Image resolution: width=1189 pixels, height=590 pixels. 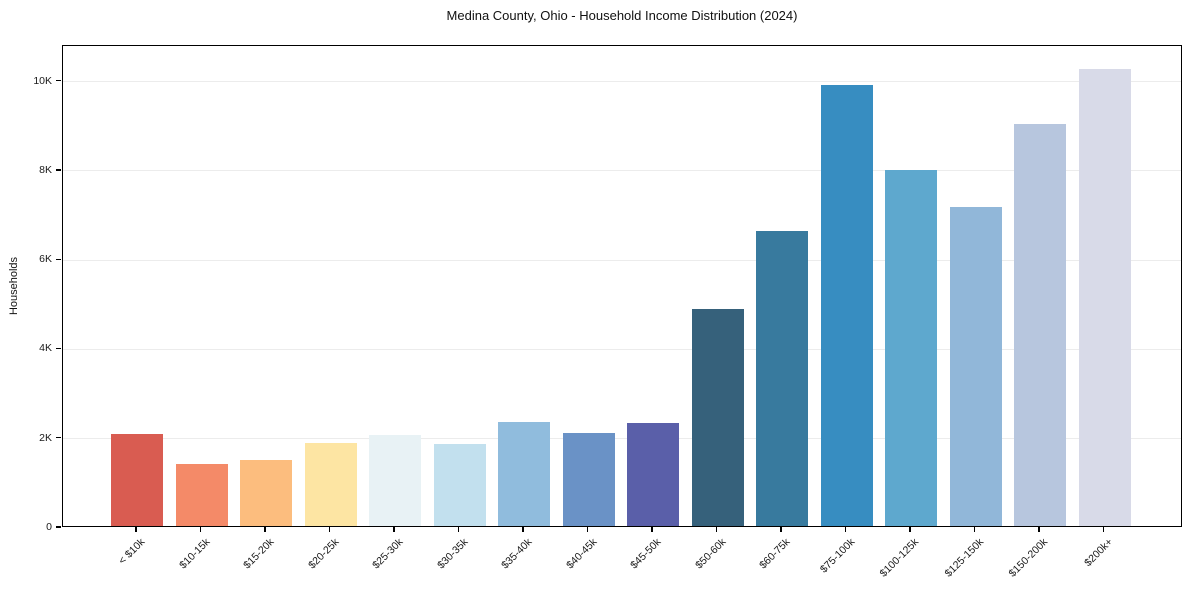 I want to click on x-tick-label: $20-25k, so click(x=323, y=554).